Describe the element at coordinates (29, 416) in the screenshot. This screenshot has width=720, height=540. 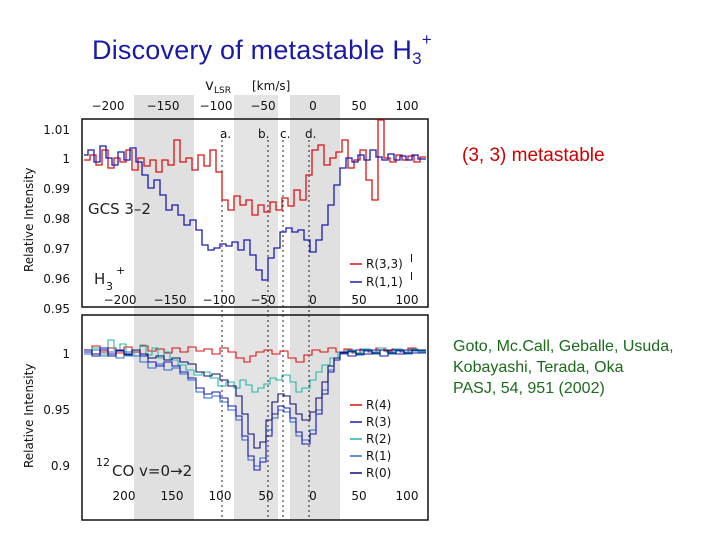
I see `bottom-ylabel: Relative Intensity` at that location.